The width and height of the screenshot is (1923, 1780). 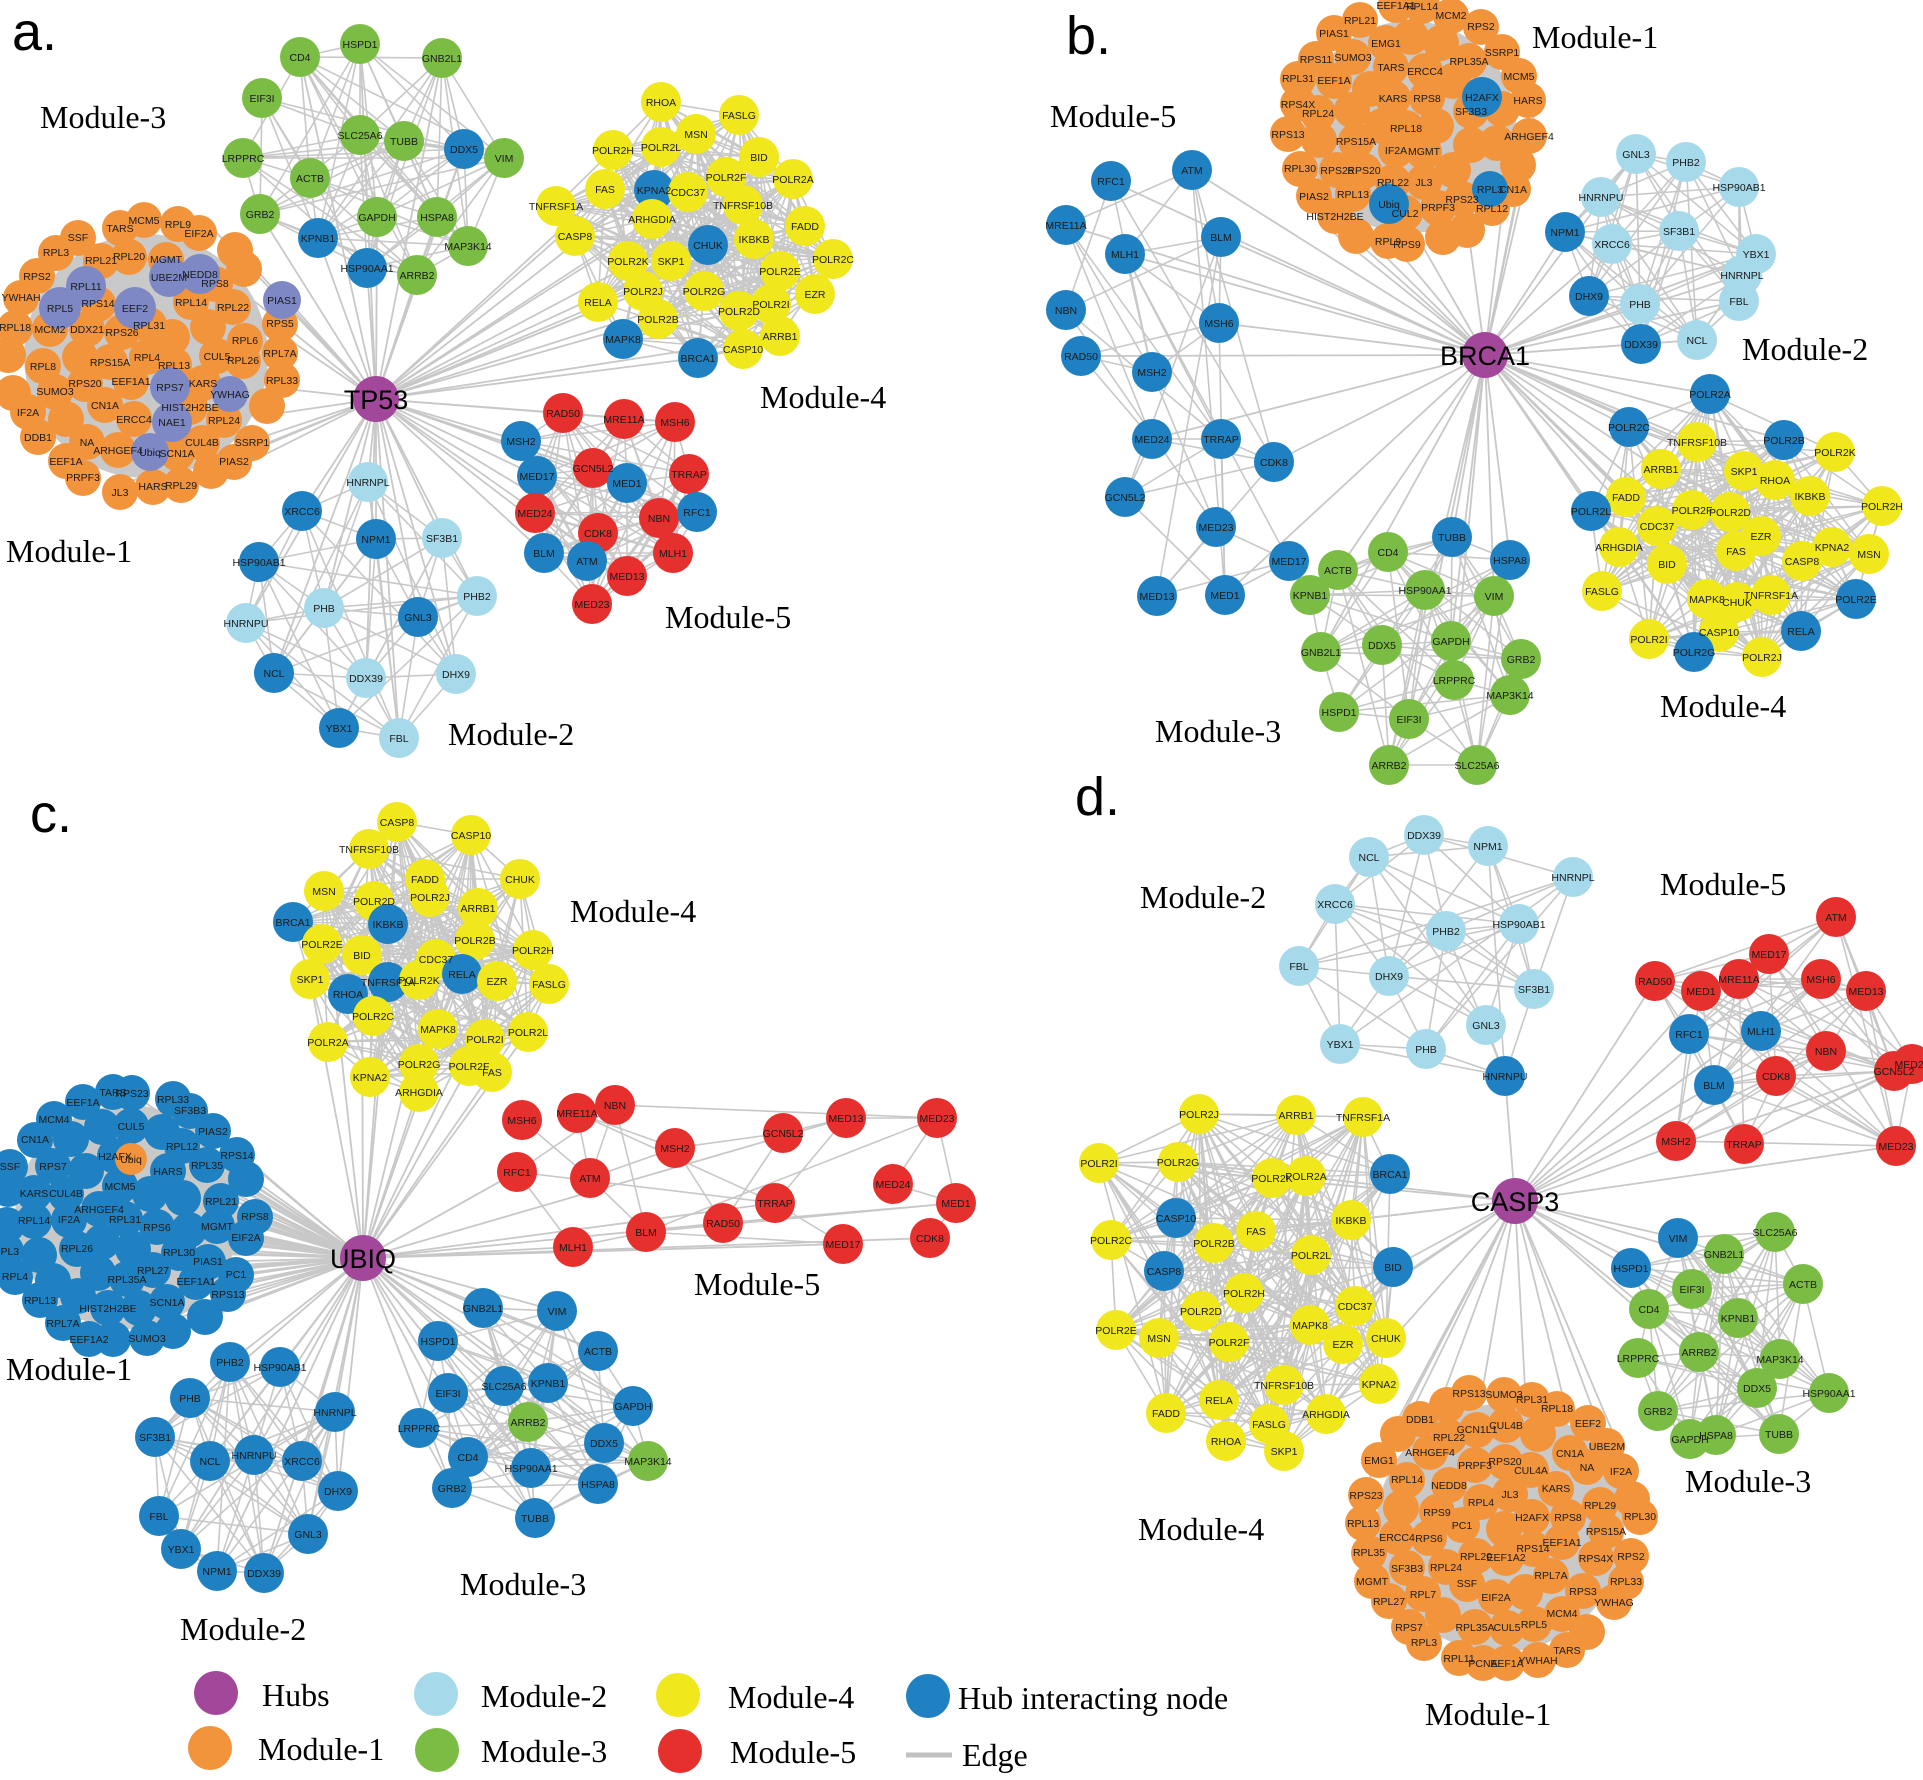 I want to click on svg-text: CHUK, so click(x=708, y=246).